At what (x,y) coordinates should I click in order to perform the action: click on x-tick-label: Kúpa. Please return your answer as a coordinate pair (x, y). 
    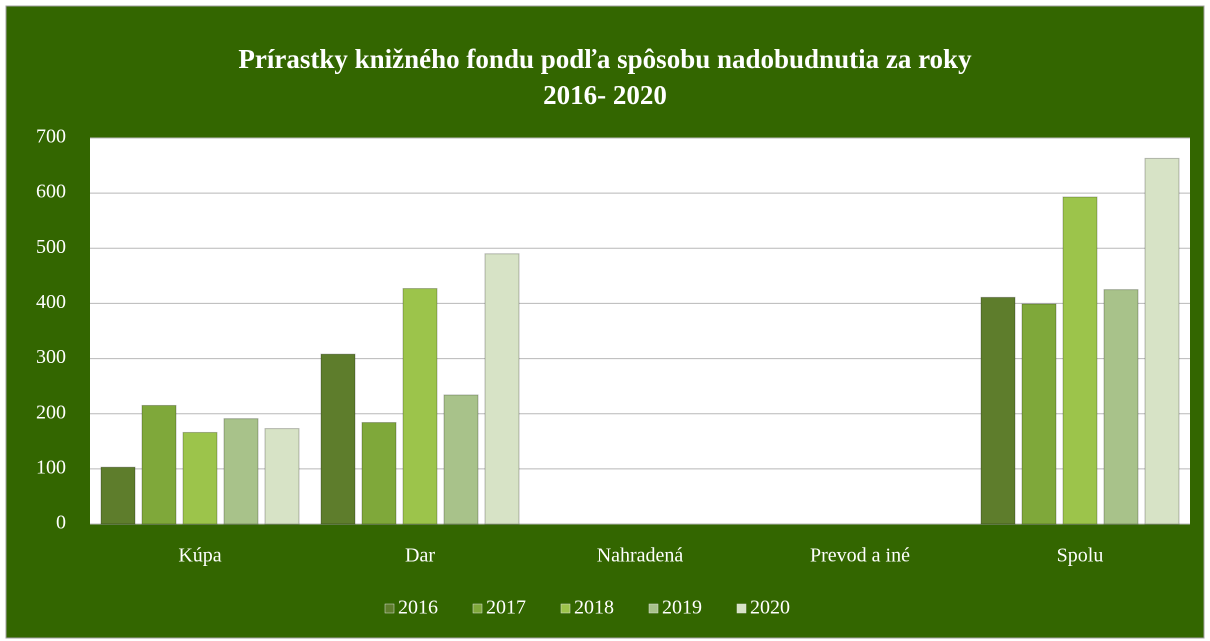
    Looking at the image, I should click on (199, 556).